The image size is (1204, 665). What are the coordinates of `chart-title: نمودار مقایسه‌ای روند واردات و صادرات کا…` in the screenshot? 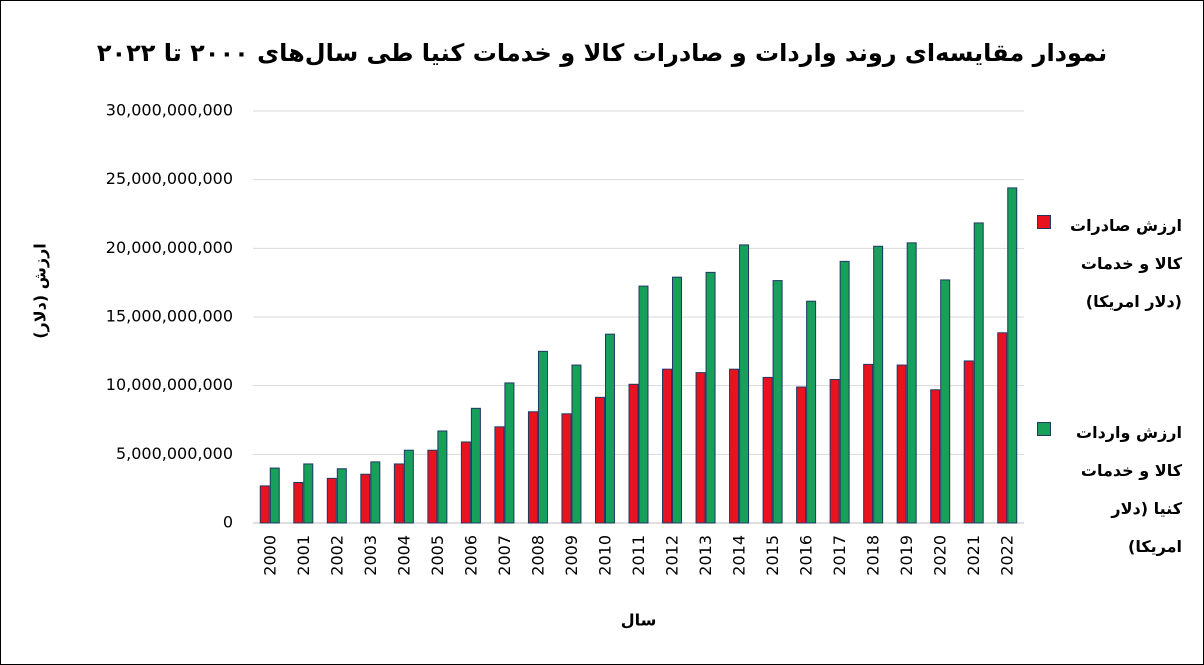 It's located at (602, 53).